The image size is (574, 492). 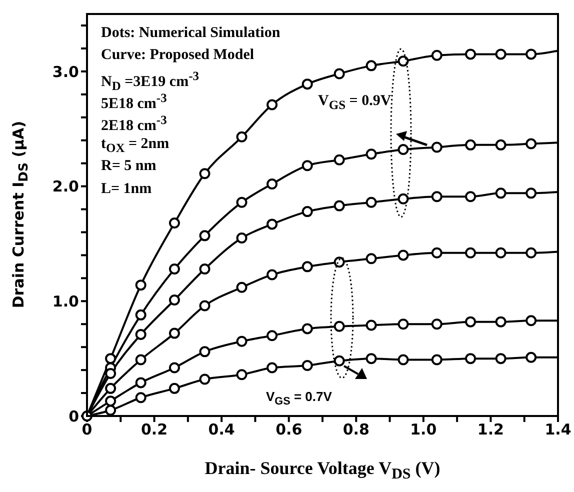 What do you see at coordinates (128, 166) in the screenshot?
I see `annotation: R= 5 nm` at bounding box center [128, 166].